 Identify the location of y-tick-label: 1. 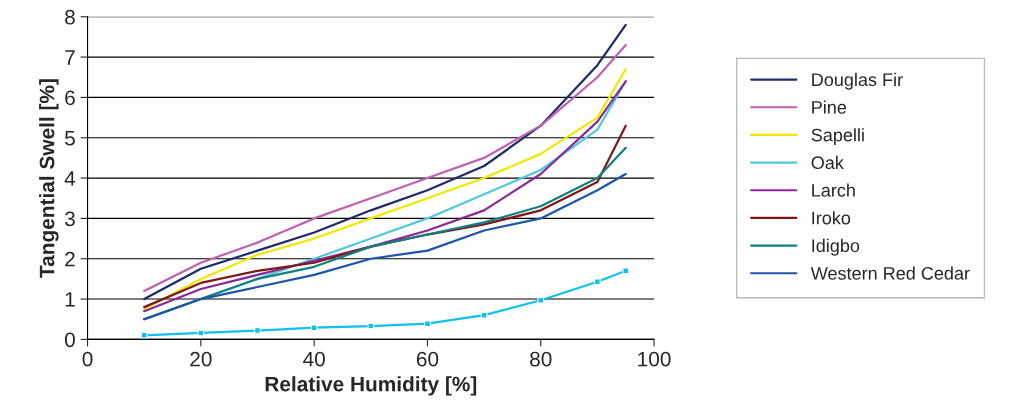
(70, 299).